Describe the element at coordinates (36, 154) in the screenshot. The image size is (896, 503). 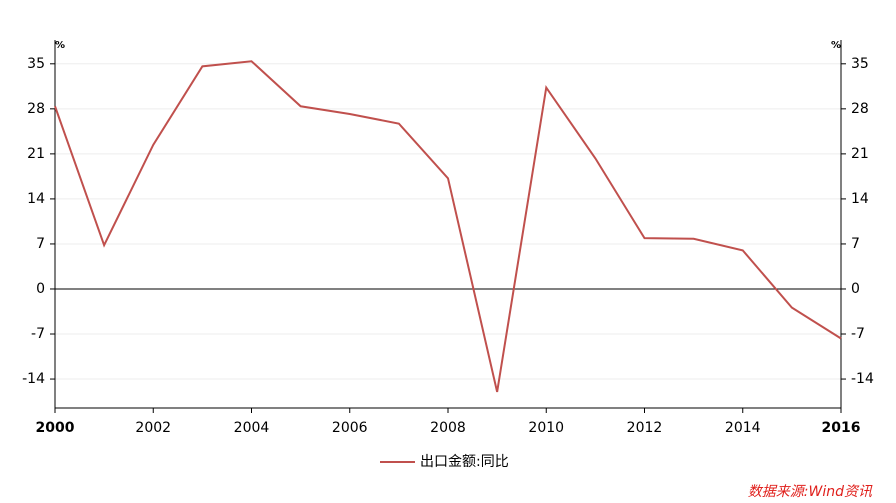
I see `y-tick-label: 21` at that location.